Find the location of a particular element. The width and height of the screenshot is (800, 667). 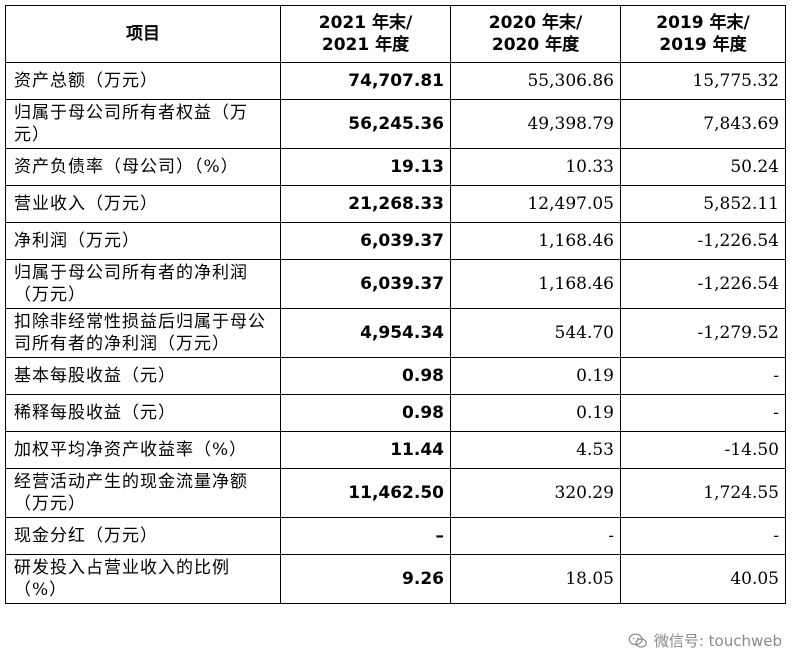

header-2019: 2019 年末/ 2019 年度 is located at coordinates (703, 34).